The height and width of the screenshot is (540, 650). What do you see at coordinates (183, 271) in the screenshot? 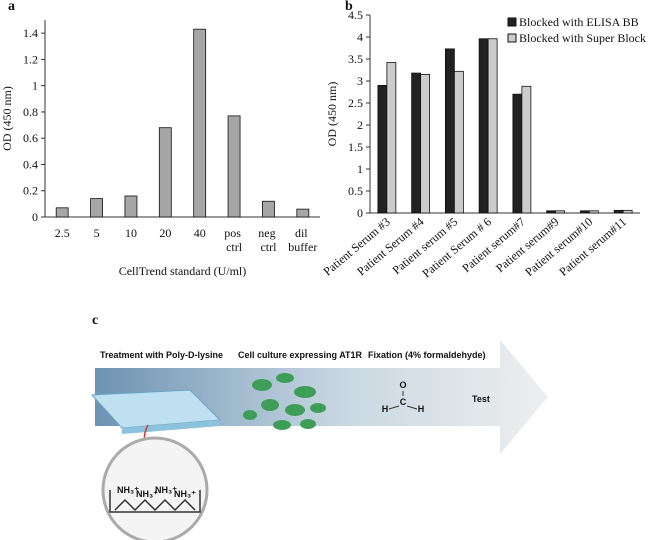
I see `x-axis-label: CellTrend standard (U/ml)` at bounding box center [183, 271].